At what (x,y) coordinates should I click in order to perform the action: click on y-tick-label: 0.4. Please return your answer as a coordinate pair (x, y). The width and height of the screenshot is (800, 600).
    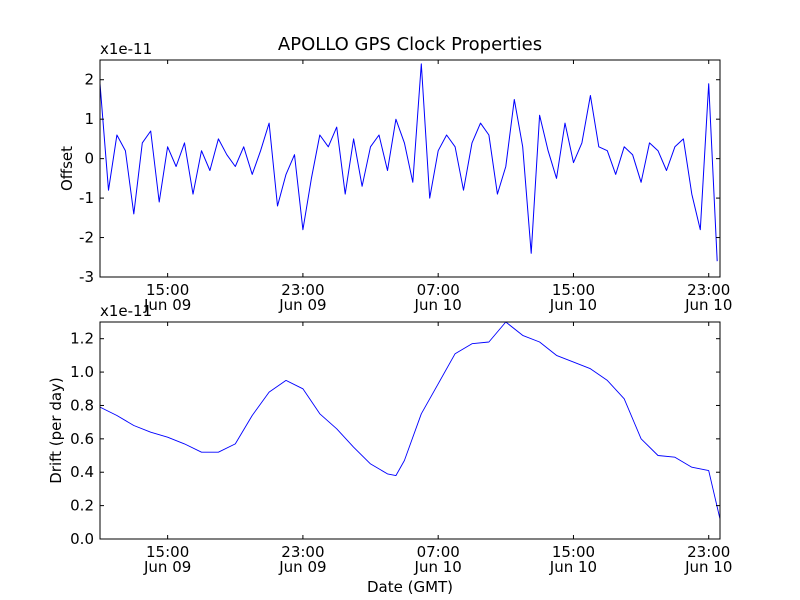
    Looking at the image, I should click on (82, 472).